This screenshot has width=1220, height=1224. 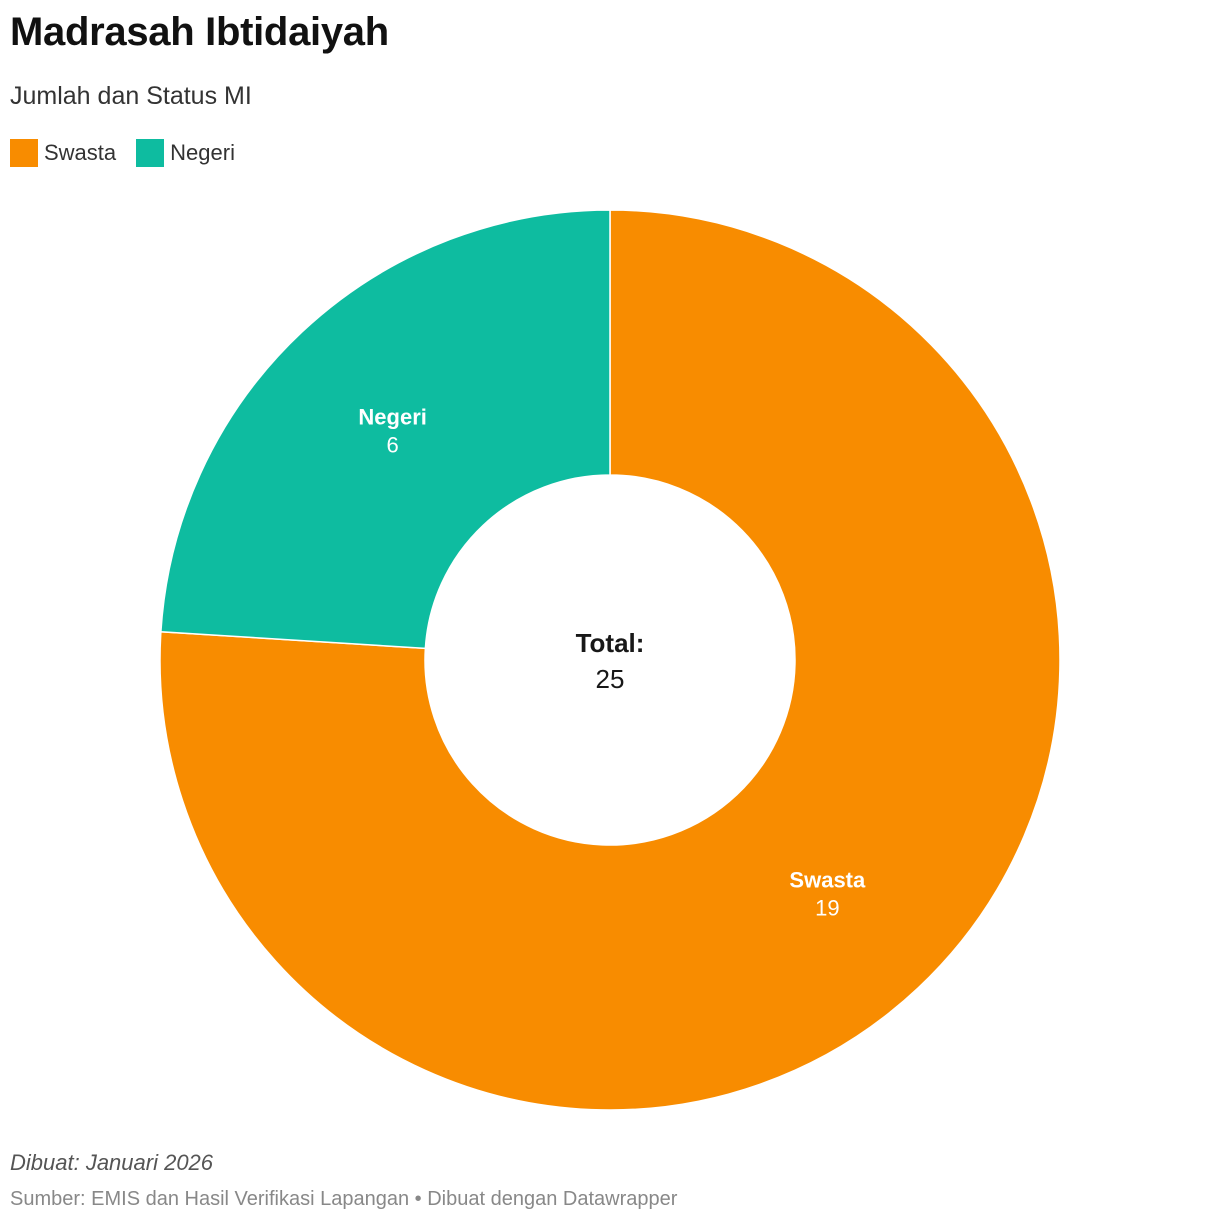 What do you see at coordinates (80, 152) in the screenshot?
I see `legend-label-swasta: Swasta` at bounding box center [80, 152].